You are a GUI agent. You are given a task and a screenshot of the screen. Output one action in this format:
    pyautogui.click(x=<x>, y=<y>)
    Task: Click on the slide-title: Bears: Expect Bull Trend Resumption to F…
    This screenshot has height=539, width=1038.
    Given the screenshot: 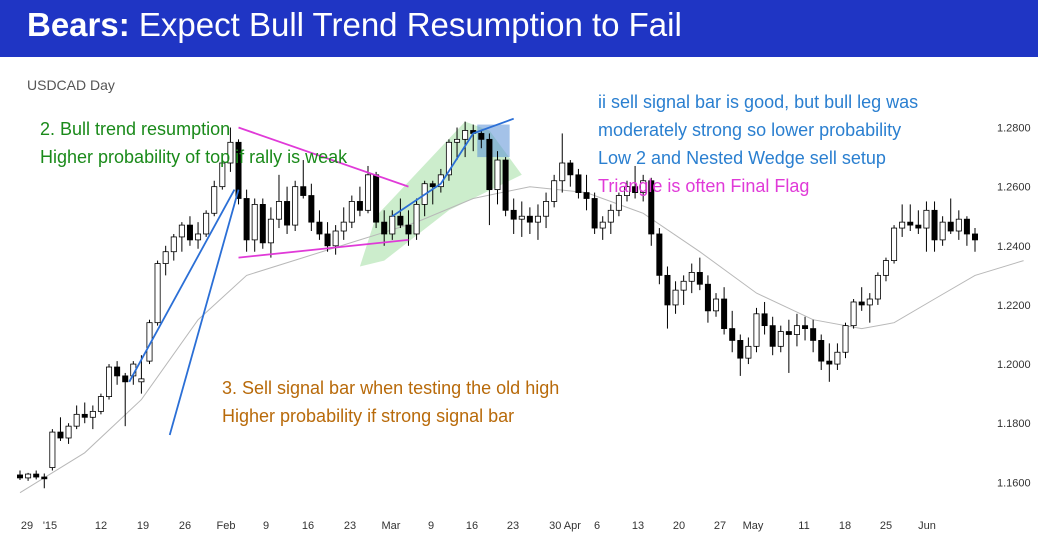 What is the action you would take?
    pyautogui.click(x=354, y=25)
    